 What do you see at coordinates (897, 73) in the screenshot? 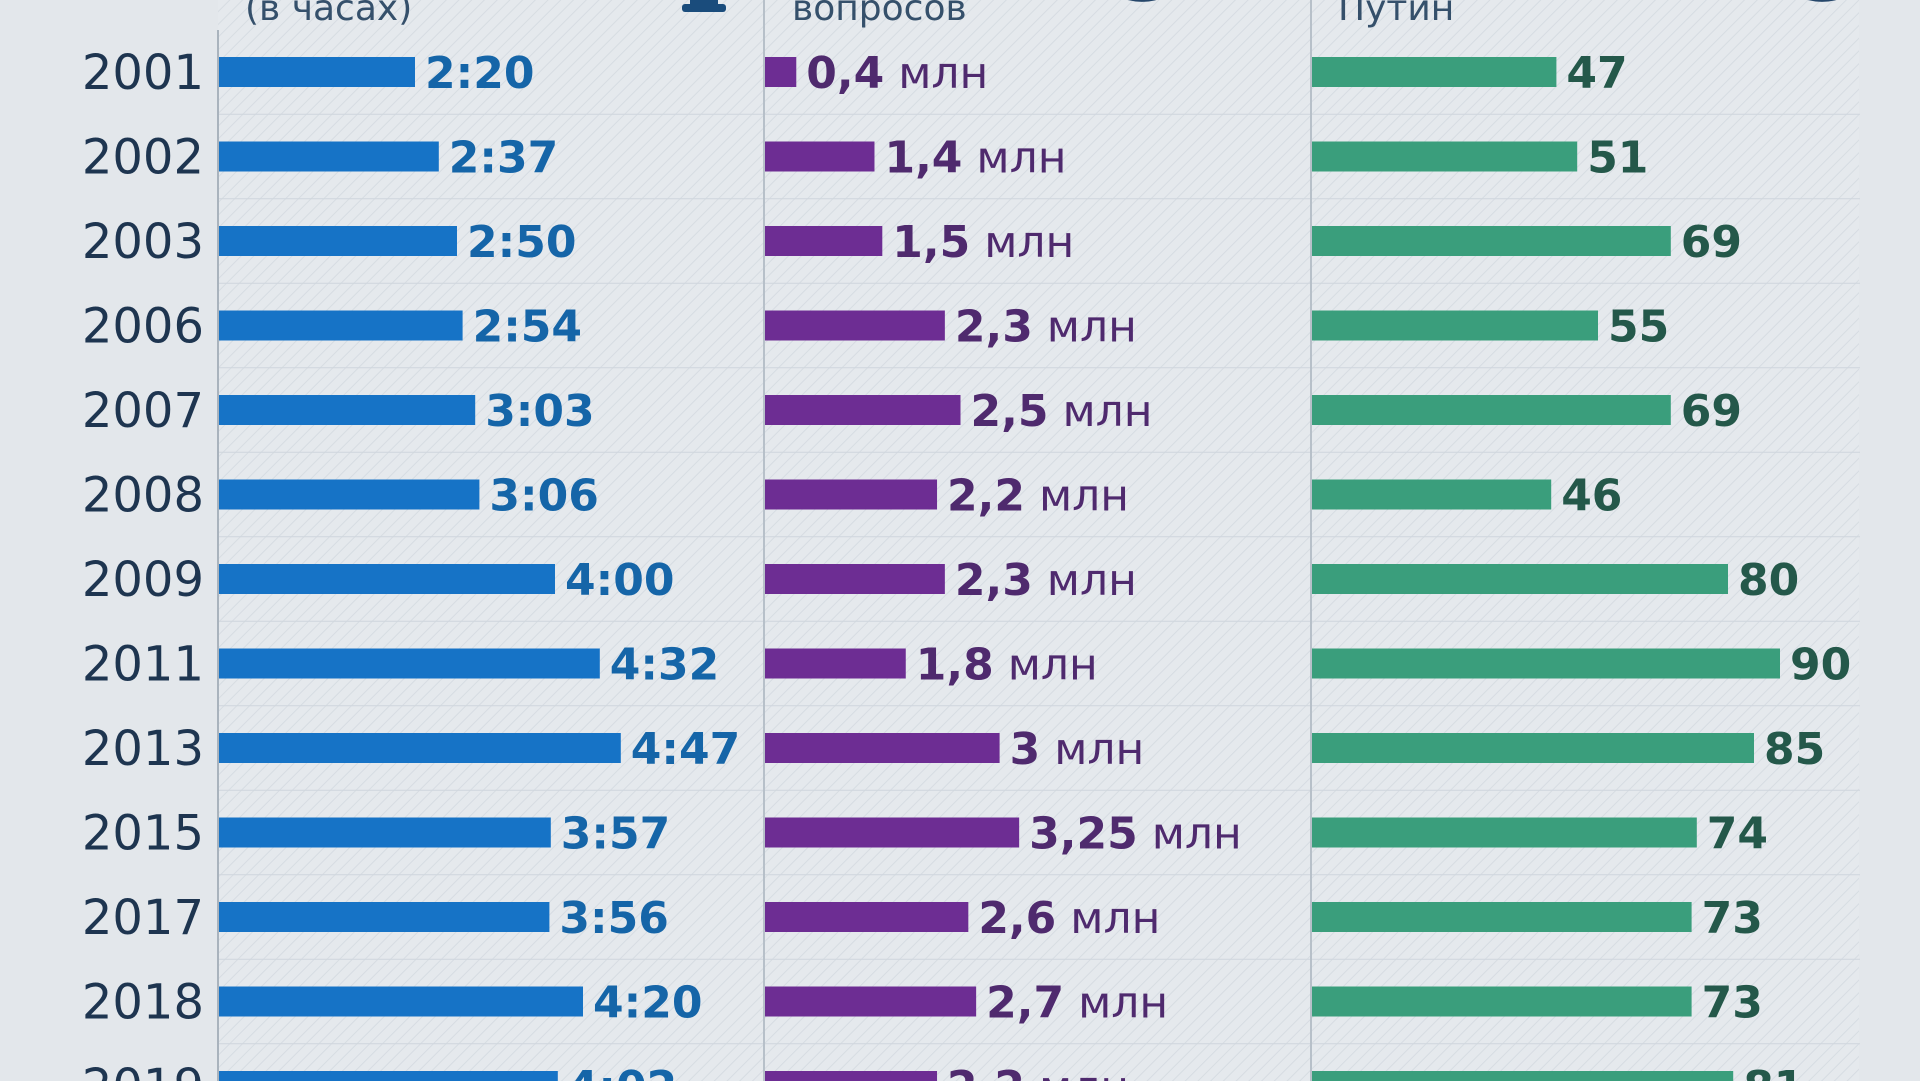
I see `value-label-series-2: 0,4 млн` at bounding box center [897, 73].